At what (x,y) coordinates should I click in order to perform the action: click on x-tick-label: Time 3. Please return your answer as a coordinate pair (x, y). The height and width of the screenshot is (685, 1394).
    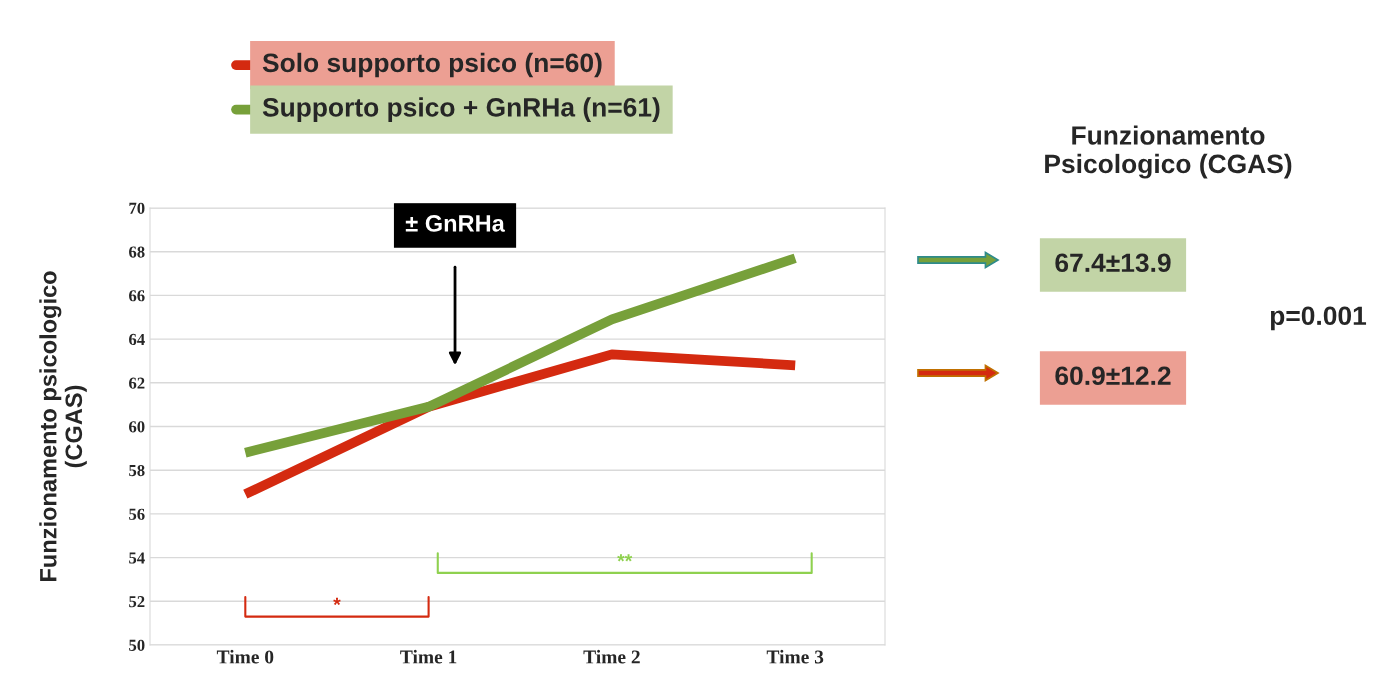
    Looking at the image, I should click on (795, 656).